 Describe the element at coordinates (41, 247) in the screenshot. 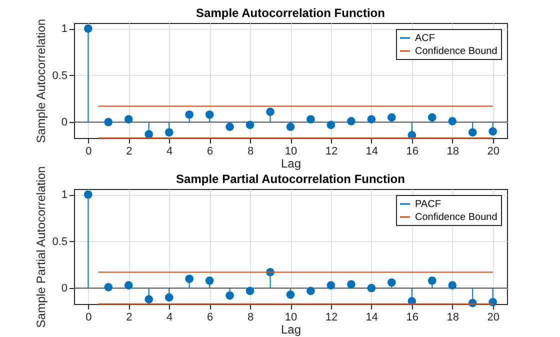

I see `y-axis-title: Sample Partial Autocorrelation` at that location.